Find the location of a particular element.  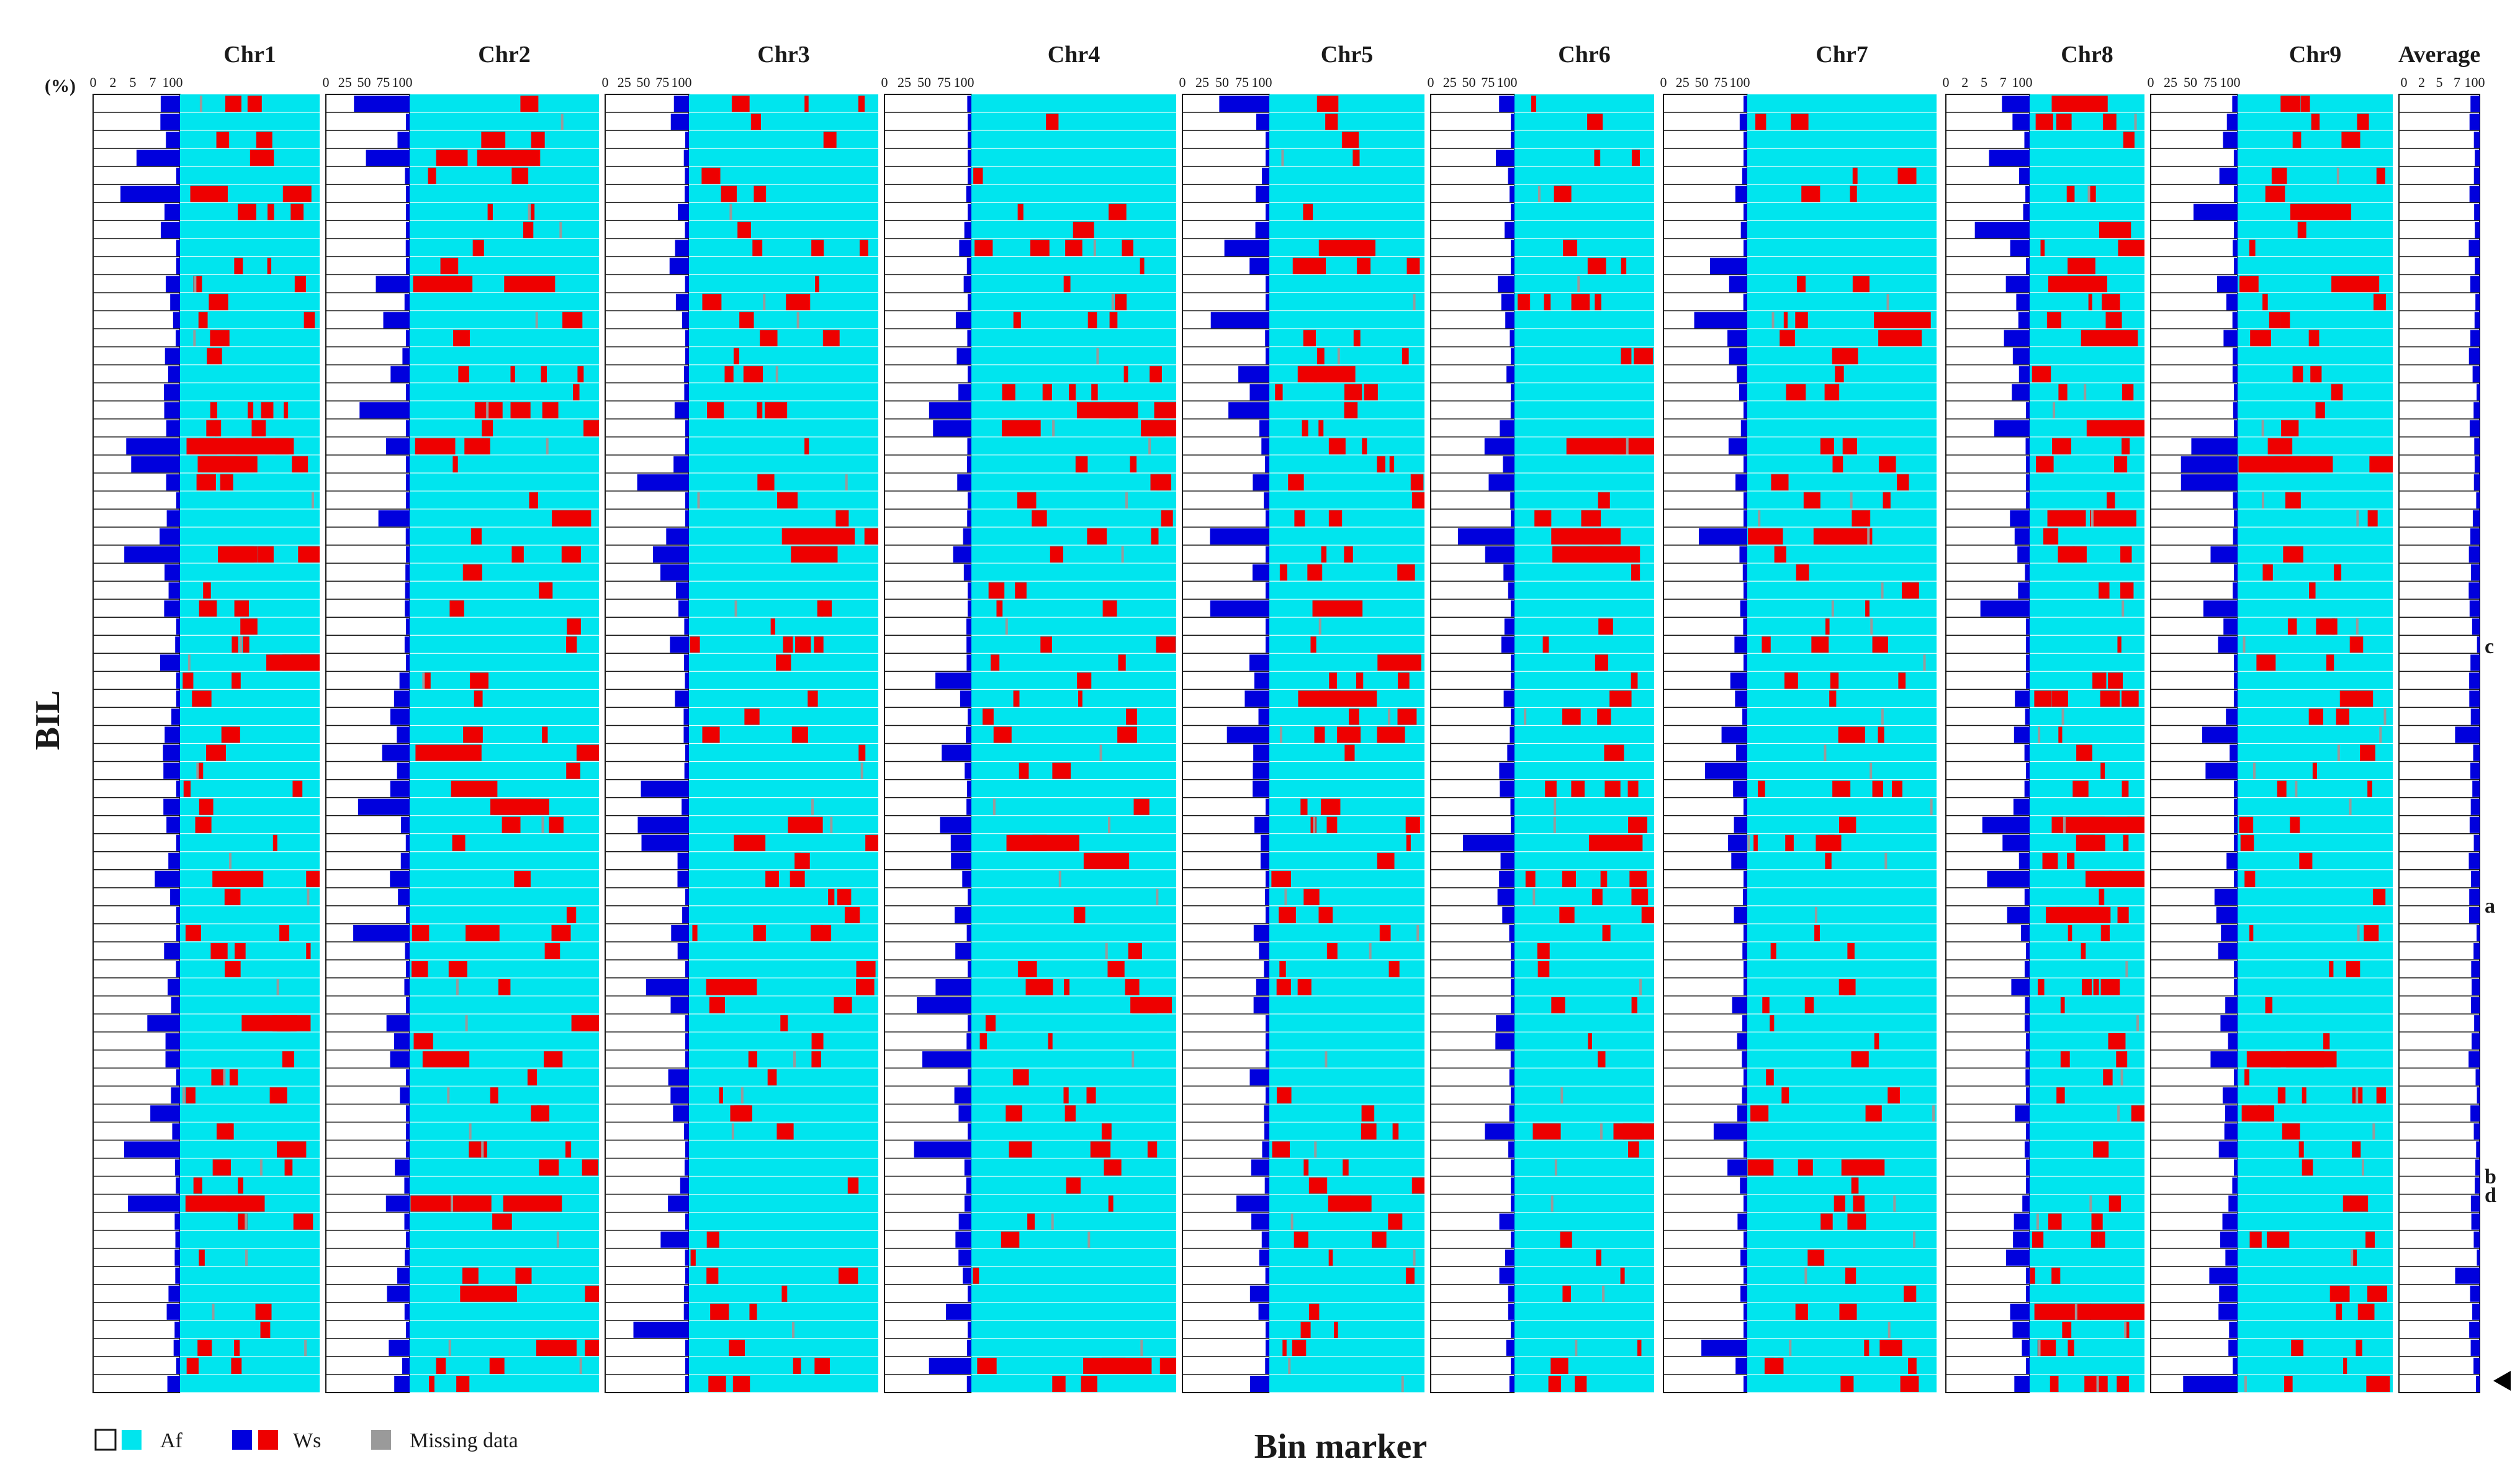

panel-title-chr8: Chr8 is located at coordinates (2087, 55).